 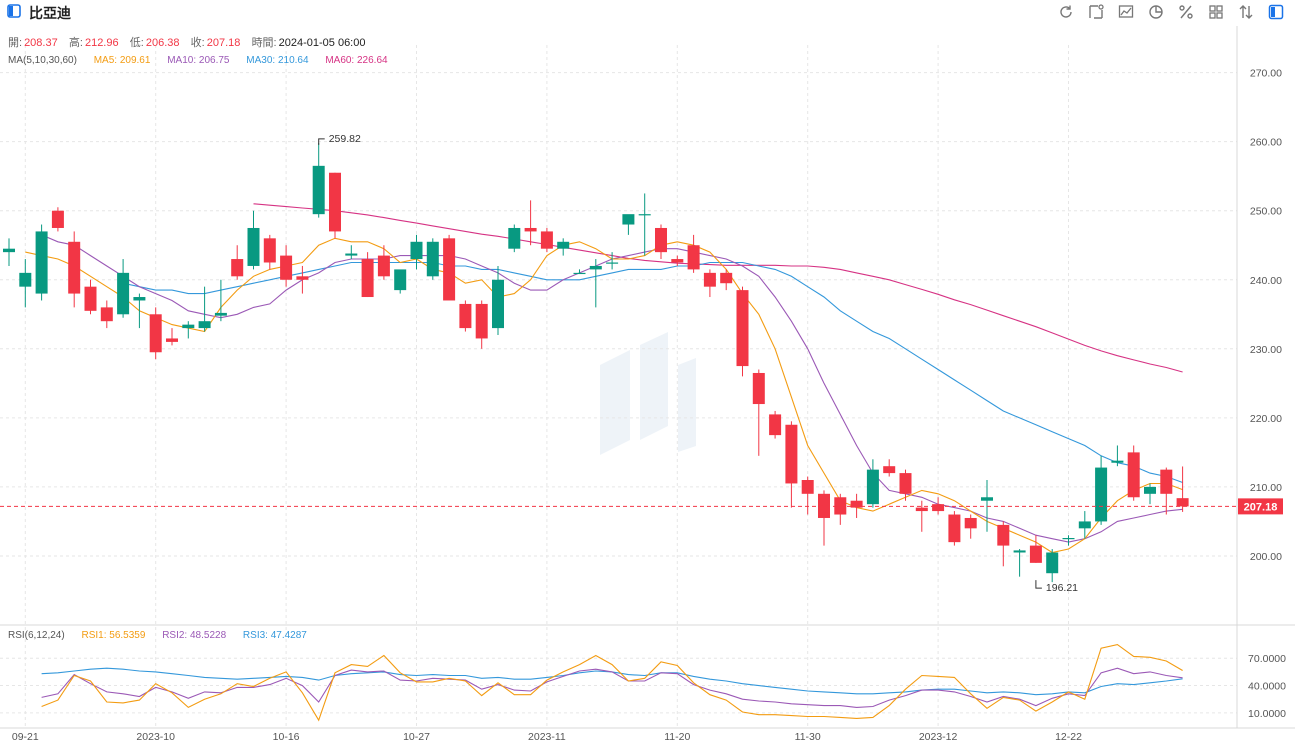 What do you see at coordinates (1246, 12) in the screenshot?
I see `compare-icon` at bounding box center [1246, 12].